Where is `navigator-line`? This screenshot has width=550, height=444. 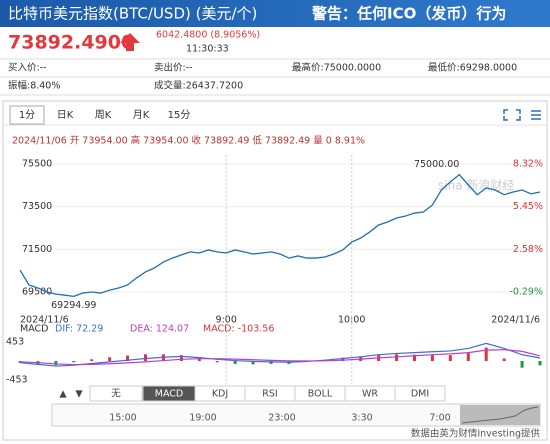 navigator-line is located at coordinates (500, 415).